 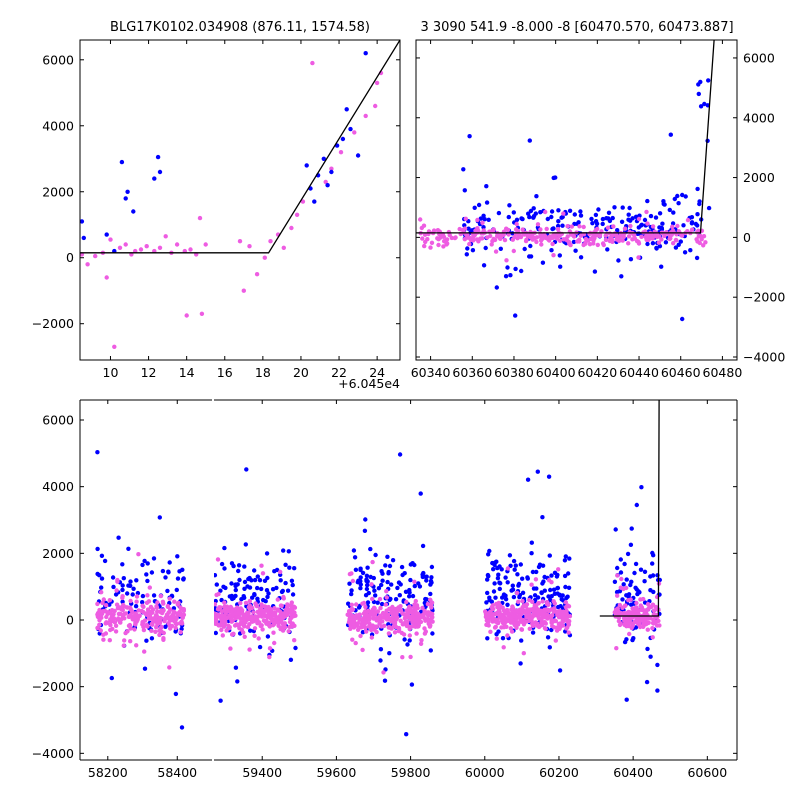 What do you see at coordinates (263, 372) in the screenshot?
I see `panel-a-xtick-label: 18` at bounding box center [263, 372].